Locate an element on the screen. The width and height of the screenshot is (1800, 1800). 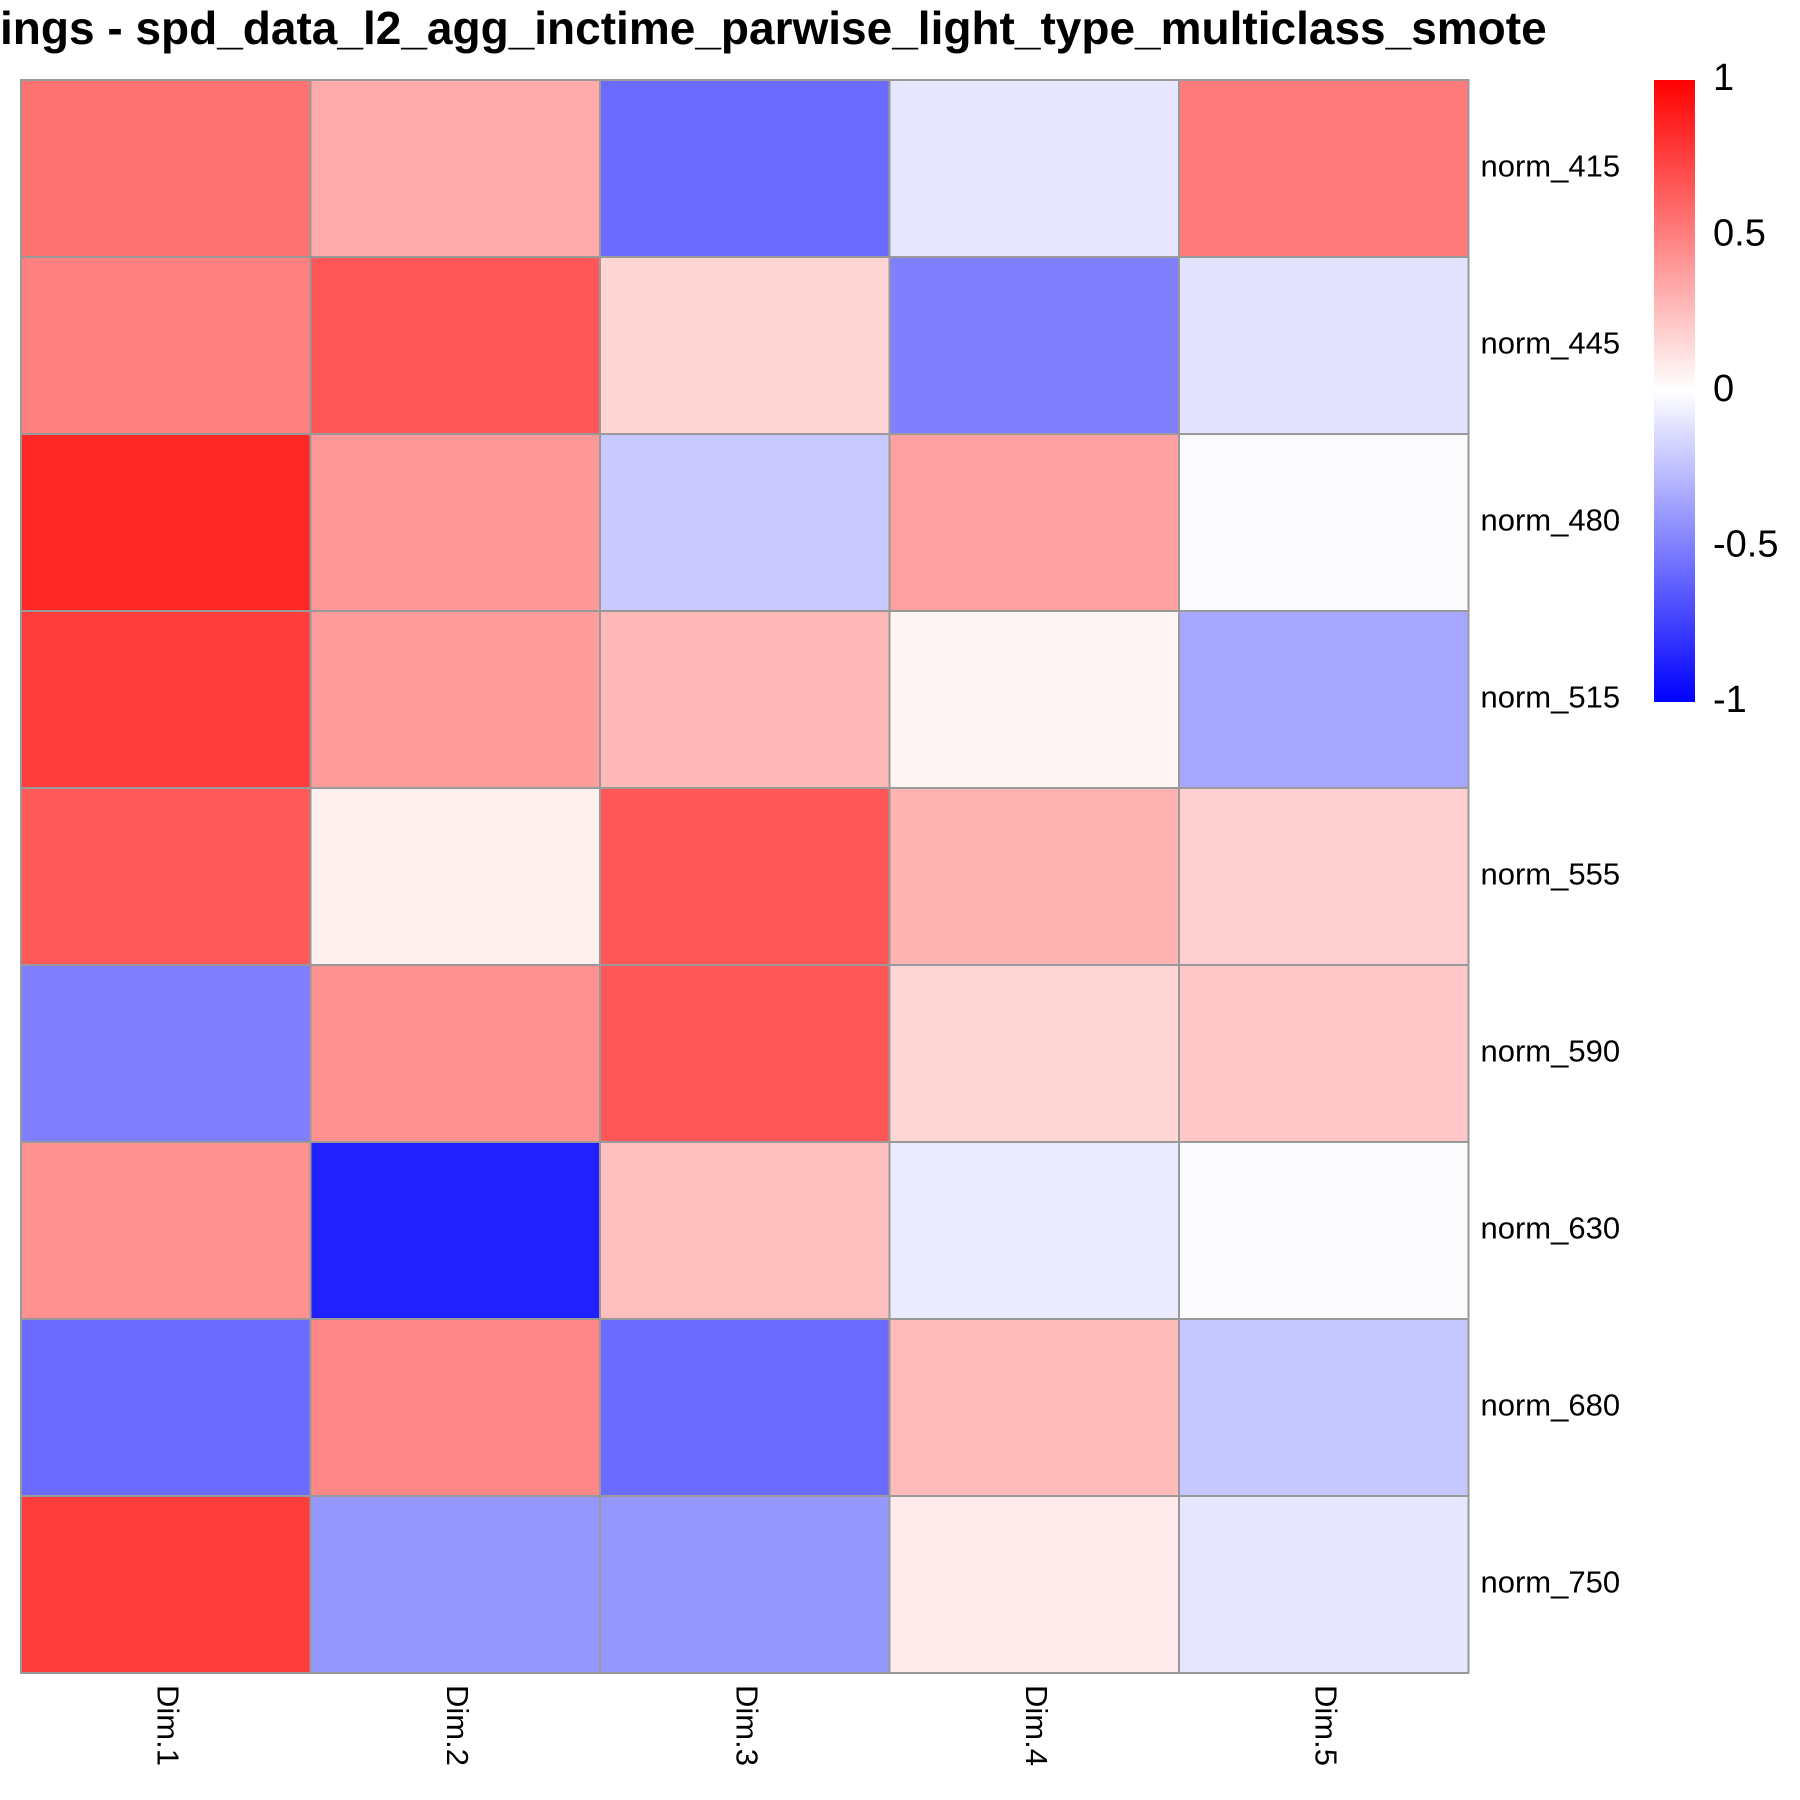
legend-tick-label: -1 is located at coordinates (1730, 700).